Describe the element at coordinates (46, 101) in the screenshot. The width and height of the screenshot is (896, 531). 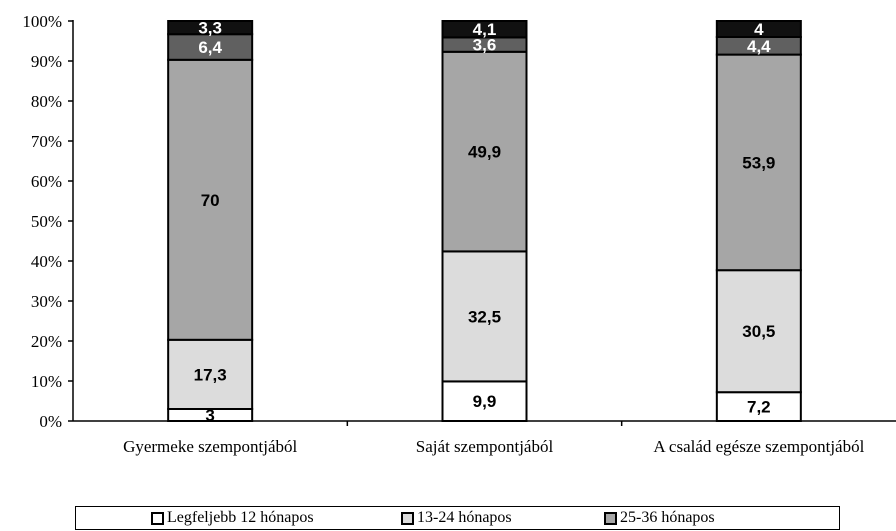
I see `y-tick-label: 80%` at that location.